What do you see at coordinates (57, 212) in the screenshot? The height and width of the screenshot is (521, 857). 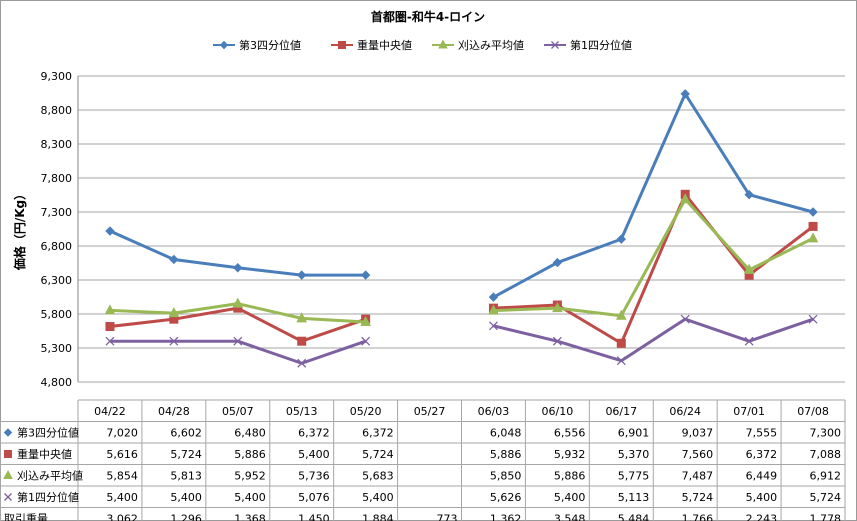 I see `y-tick-label: 7,300` at bounding box center [57, 212].